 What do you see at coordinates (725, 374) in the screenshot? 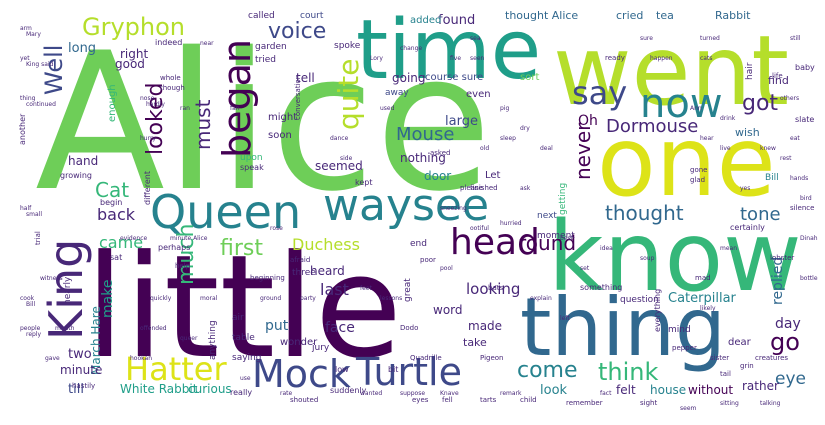
I see `word-tail: tail` at bounding box center [725, 374].